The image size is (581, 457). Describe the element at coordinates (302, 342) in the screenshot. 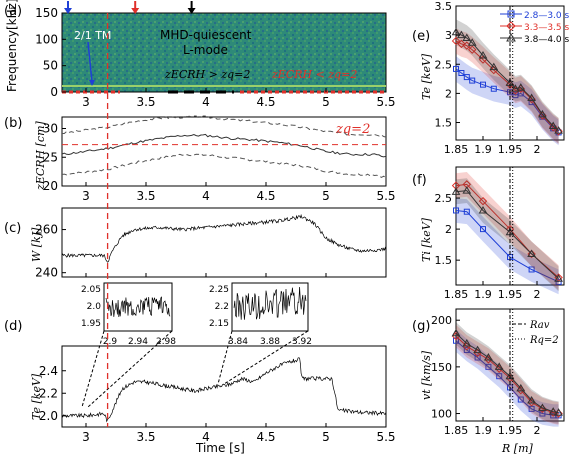

I see `inset-x-tick: 3.92` at that location.